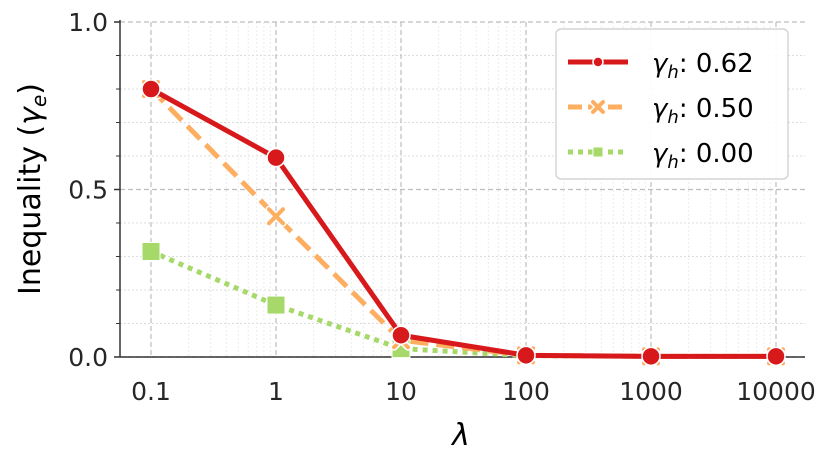 This screenshot has width=830, height=457. I want to click on y-axis-label-sub: e, so click(39, 101).